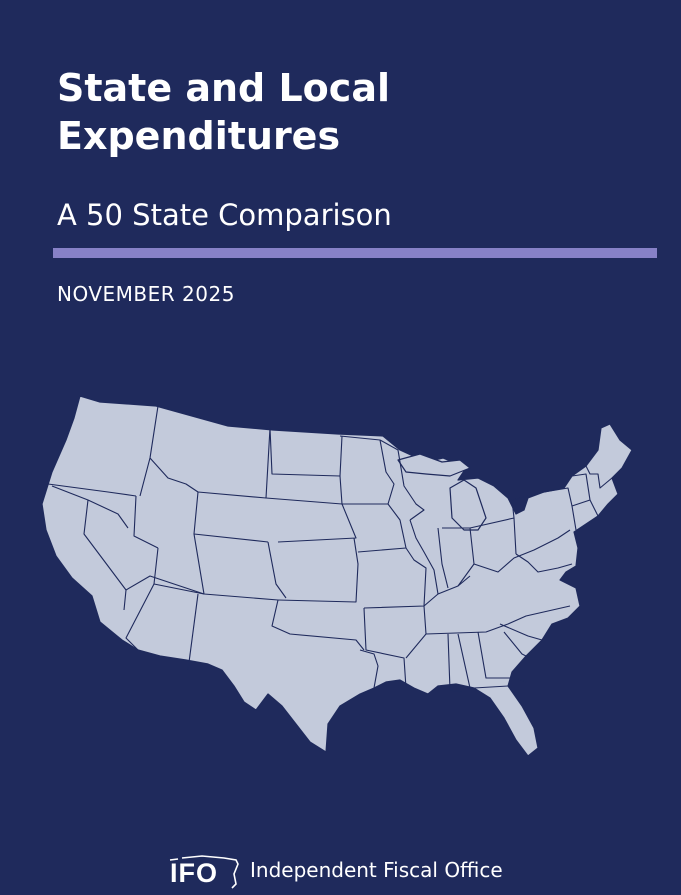 The height and width of the screenshot is (895, 681). What do you see at coordinates (146, 294) in the screenshot?
I see `publication-date: NOVEMBER 2025` at bounding box center [146, 294].